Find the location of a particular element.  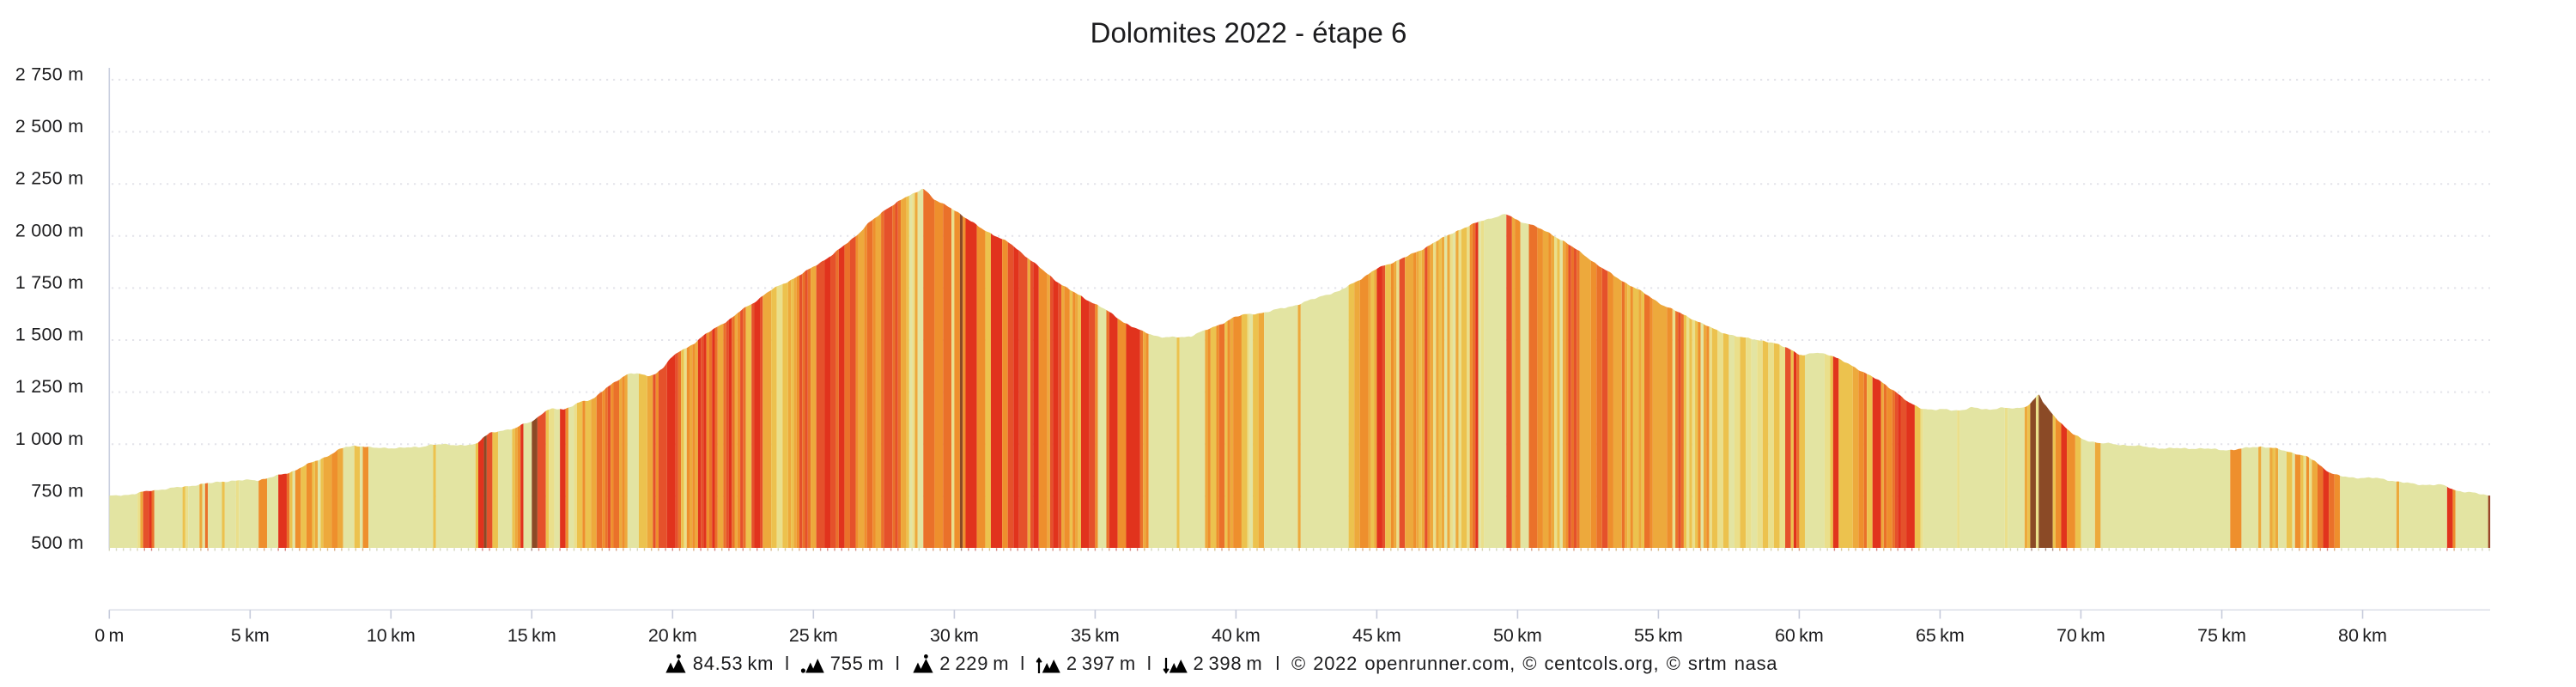

svg-text: 20 km is located at coordinates (673, 635).